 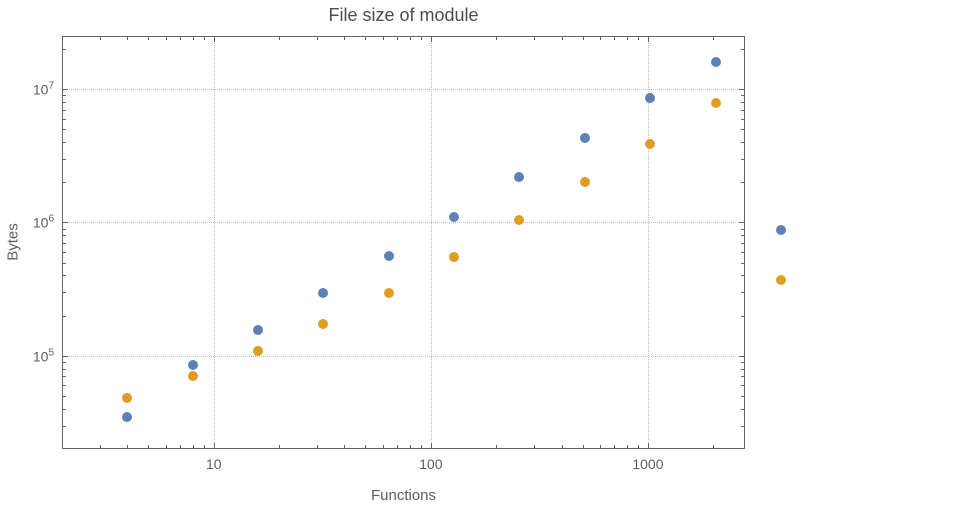 I want to click on y-tick-label: 10⁷, so click(x=43, y=89).